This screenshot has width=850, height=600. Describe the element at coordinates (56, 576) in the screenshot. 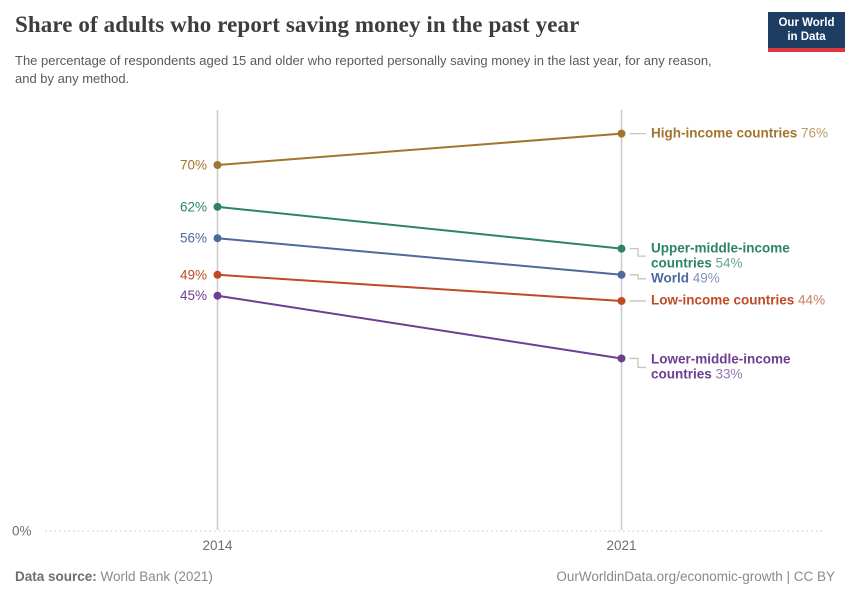

I see `data-source-label: Data source:` at that location.